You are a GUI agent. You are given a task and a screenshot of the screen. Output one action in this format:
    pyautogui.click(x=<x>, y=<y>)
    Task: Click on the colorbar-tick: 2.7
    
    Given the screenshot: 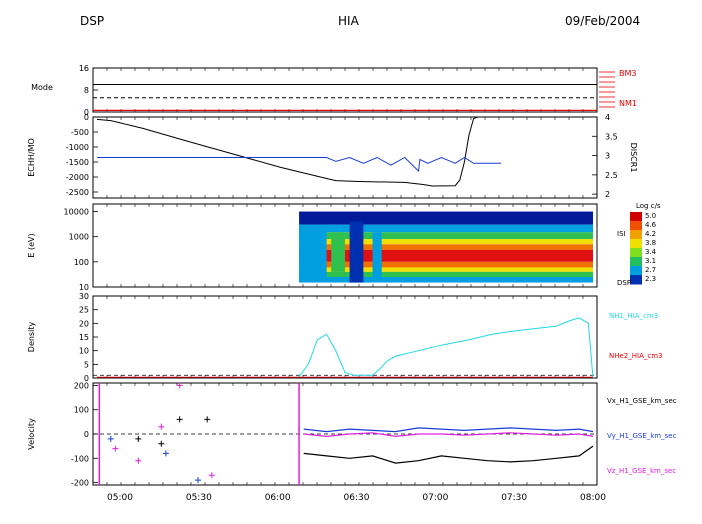 What is the action you would take?
    pyautogui.click(x=650, y=270)
    